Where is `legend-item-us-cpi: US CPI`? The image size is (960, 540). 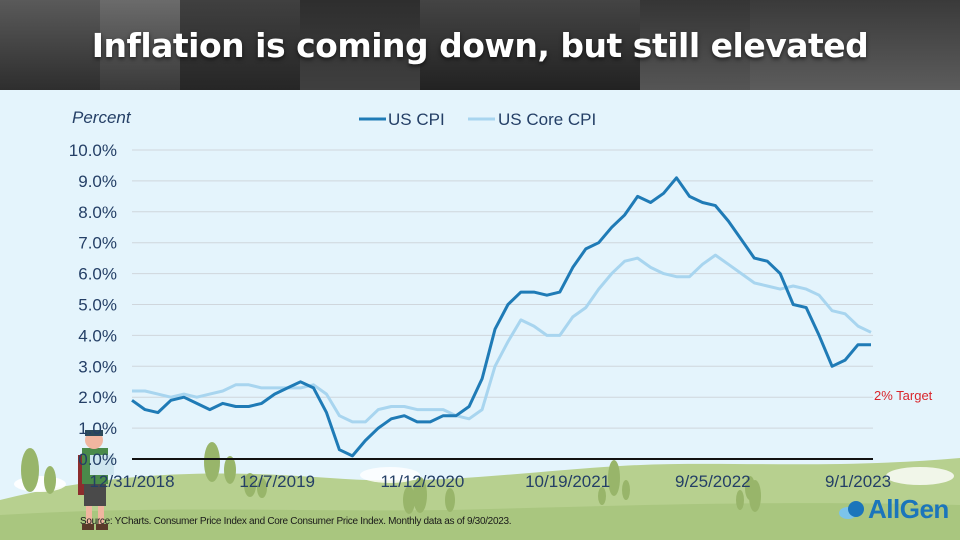 legend-item-us-cpi: US CPI is located at coordinates (402, 119).